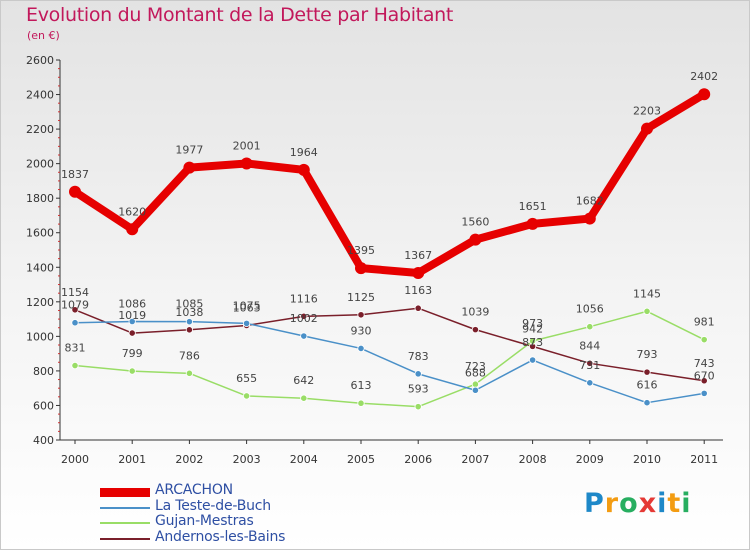 The height and width of the screenshot is (550, 750). Describe the element at coordinates (75, 292) in the screenshot. I see `data-label: 1154` at that location.